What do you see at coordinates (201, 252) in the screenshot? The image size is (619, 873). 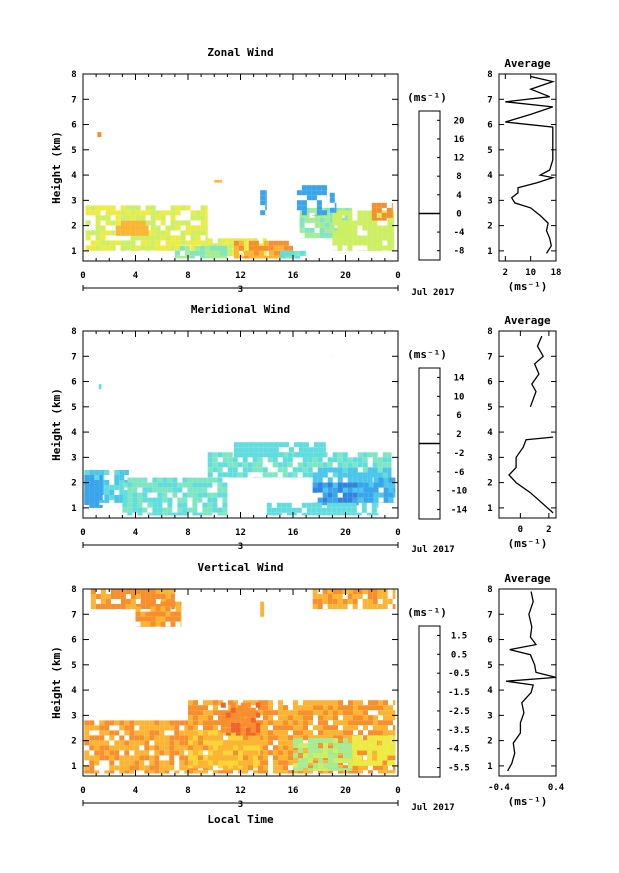 I see `heatmap-patch` at bounding box center [201, 252].